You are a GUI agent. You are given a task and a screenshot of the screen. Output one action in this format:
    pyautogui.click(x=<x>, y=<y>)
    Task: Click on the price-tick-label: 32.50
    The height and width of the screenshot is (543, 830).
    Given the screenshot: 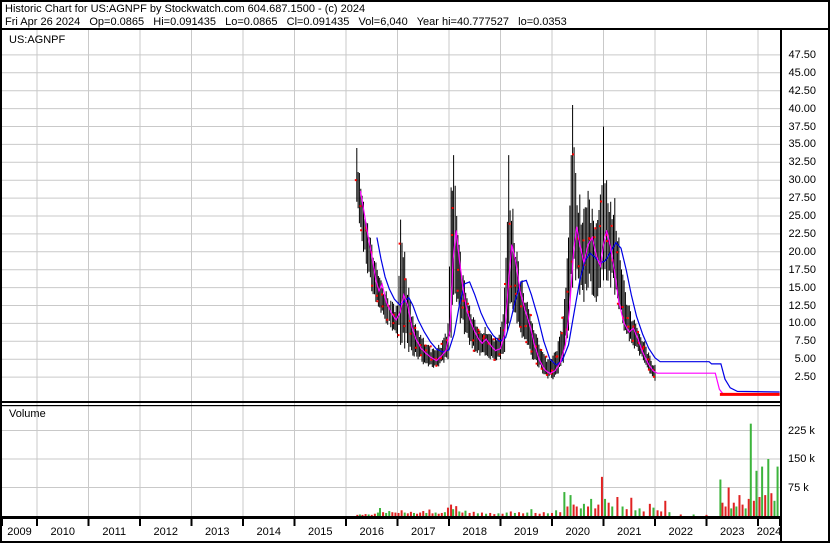 What is the action you would take?
    pyautogui.click(x=802, y=162)
    